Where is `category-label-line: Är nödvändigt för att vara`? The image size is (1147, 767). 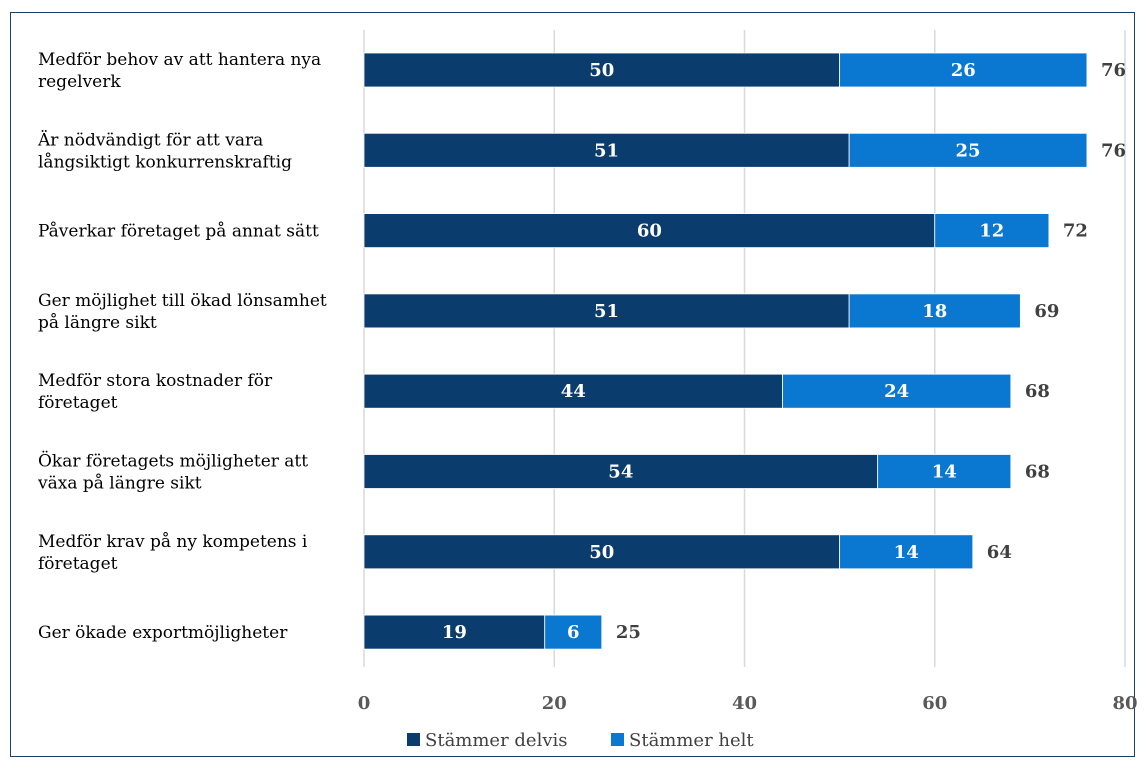 category-label-line: Är nödvändigt för att vara is located at coordinates (150, 139).